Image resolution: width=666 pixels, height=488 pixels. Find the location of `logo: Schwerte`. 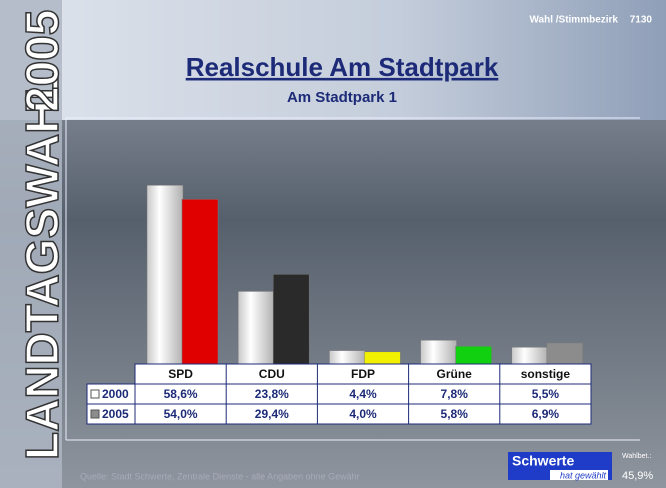

logo: Schwerte is located at coordinates (543, 461).